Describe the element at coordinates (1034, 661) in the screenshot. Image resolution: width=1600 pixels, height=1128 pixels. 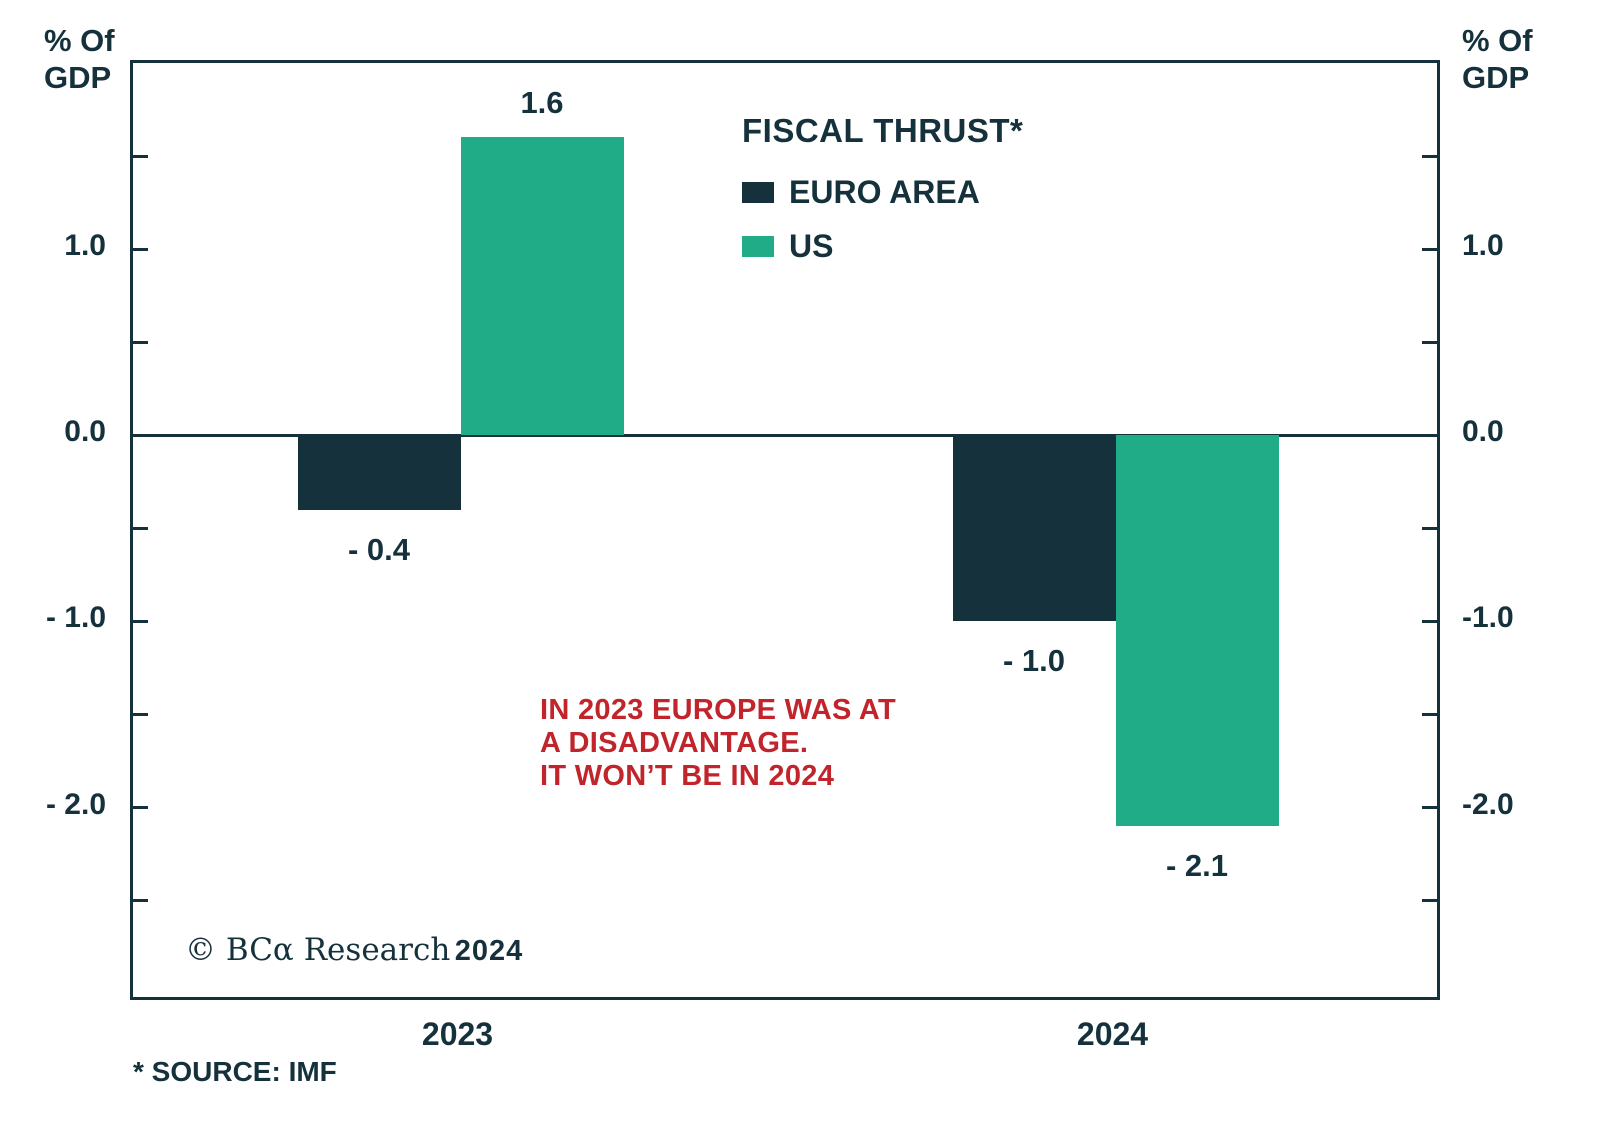
I see `bar-value-label: - 1.0` at that location.